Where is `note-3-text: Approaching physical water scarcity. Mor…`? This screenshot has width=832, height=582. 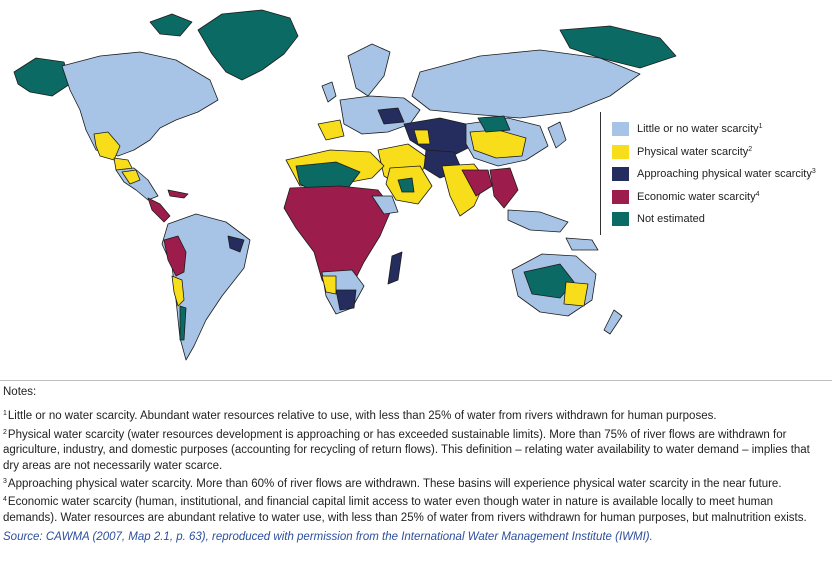 note-3-text: Approaching physical water scarcity. Mor… is located at coordinates (394, 484).